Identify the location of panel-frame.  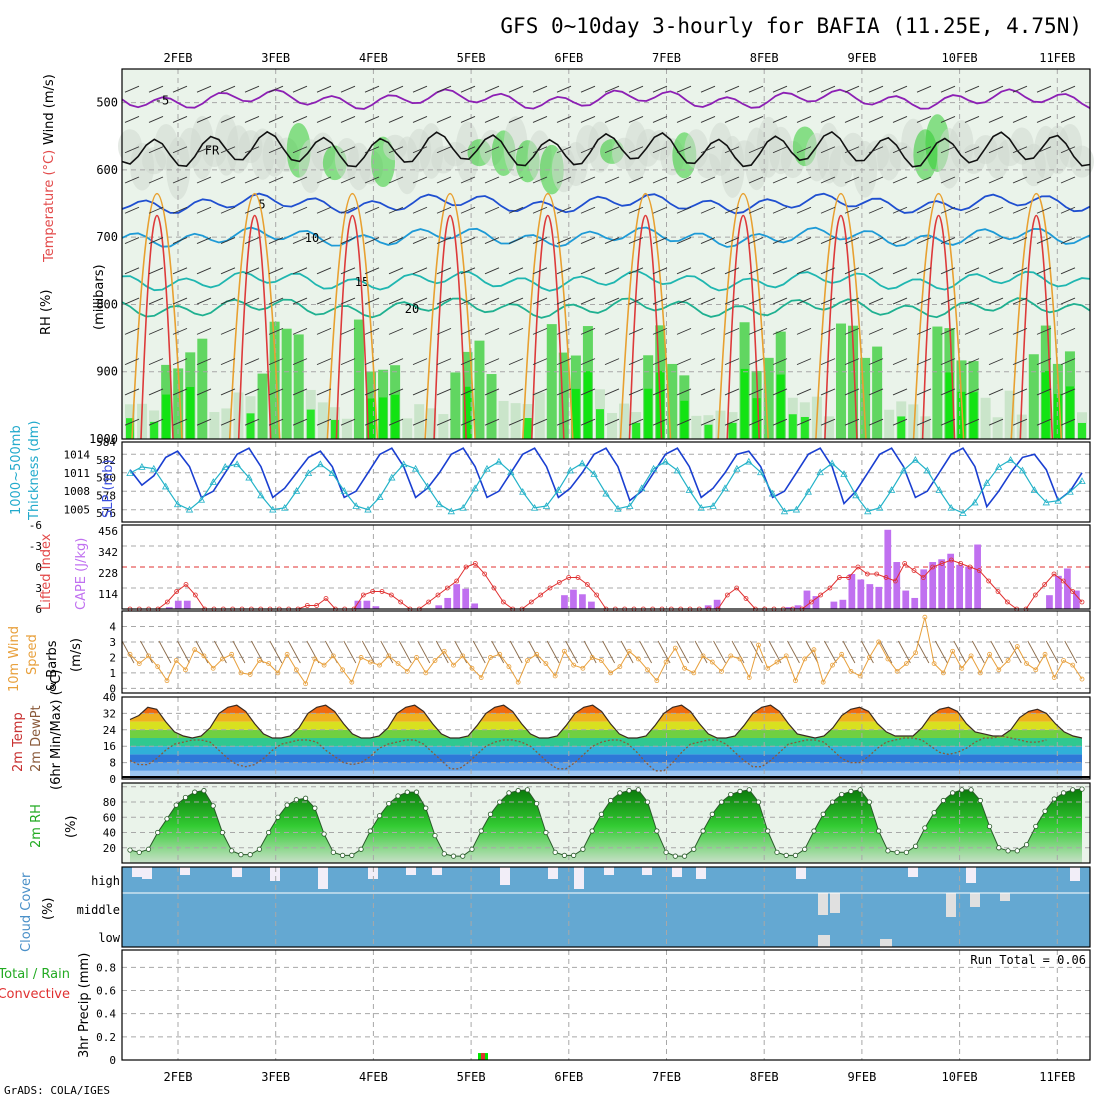
(606, 738).